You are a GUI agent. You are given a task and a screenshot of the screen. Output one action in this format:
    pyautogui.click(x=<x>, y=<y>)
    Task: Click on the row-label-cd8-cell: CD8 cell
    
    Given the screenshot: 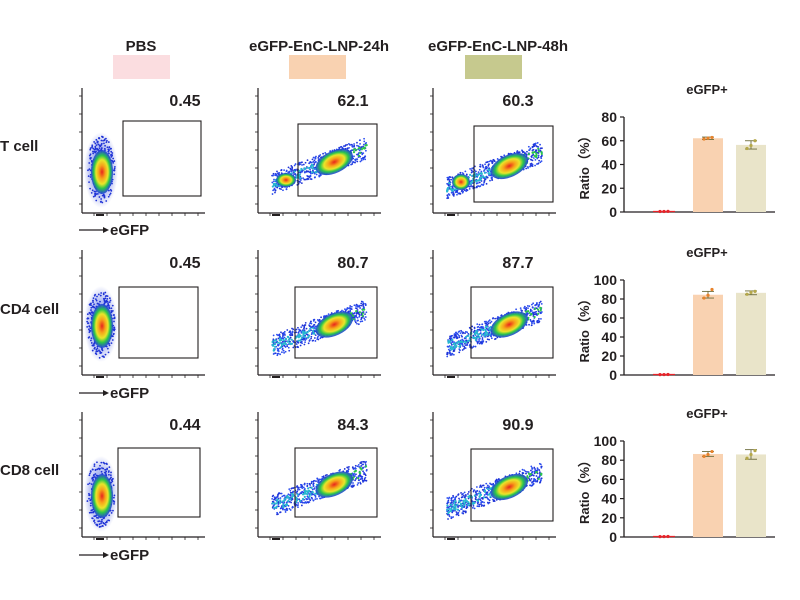 What is the action you would take?
    pyautogui.click(x=29, y=470)
    